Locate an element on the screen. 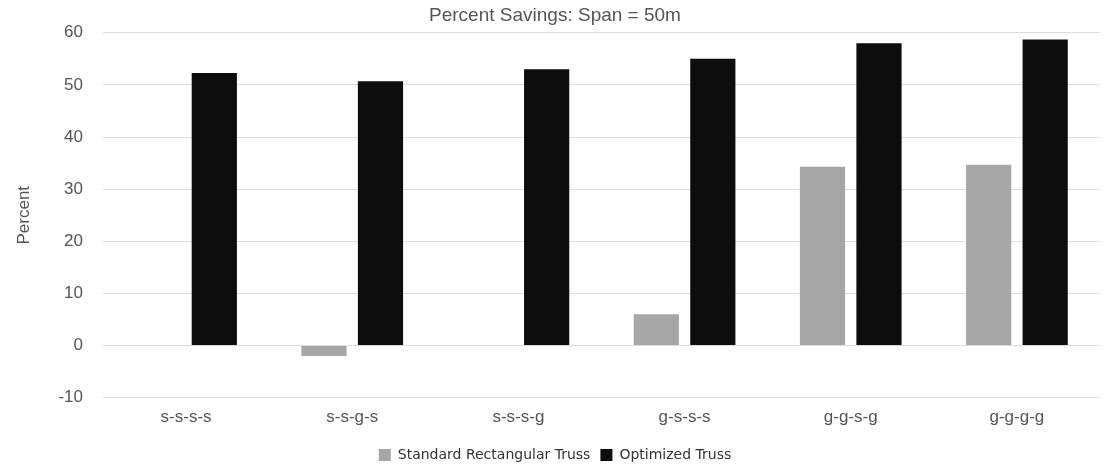  y-tick-label: 0 is located at coordinates (78, 345).